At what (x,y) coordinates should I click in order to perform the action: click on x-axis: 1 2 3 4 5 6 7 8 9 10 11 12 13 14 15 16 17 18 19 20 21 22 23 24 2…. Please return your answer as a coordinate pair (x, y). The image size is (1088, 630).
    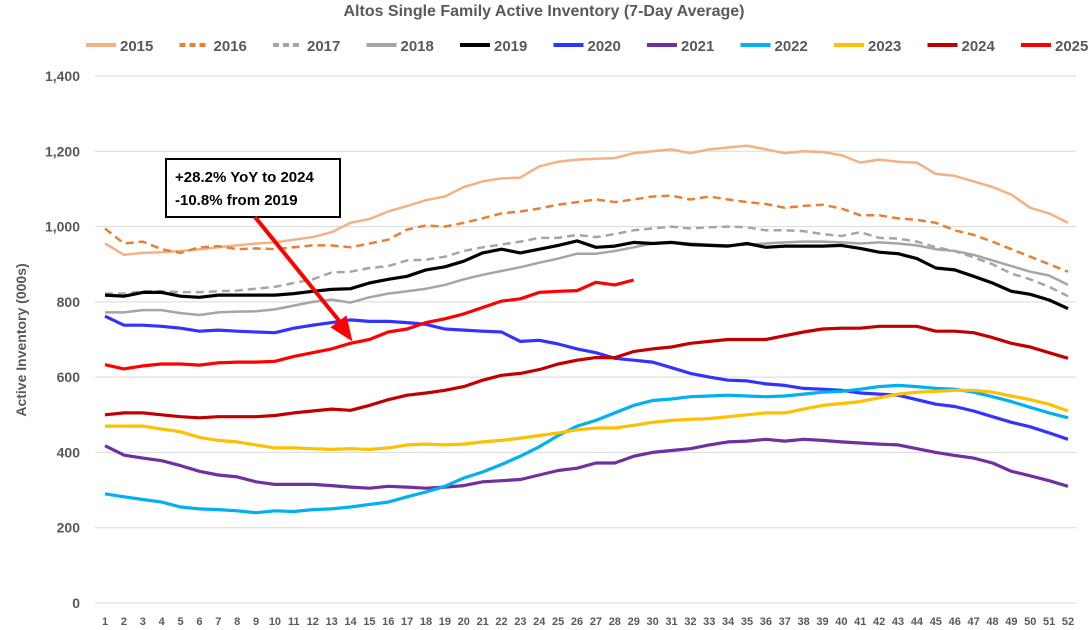
    Looking at the image, I should click on (588, 622).